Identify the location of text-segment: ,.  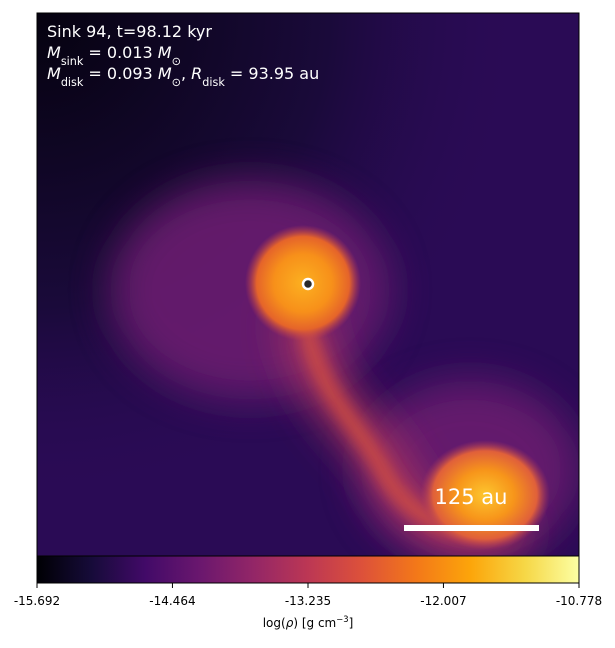
(186, 73).